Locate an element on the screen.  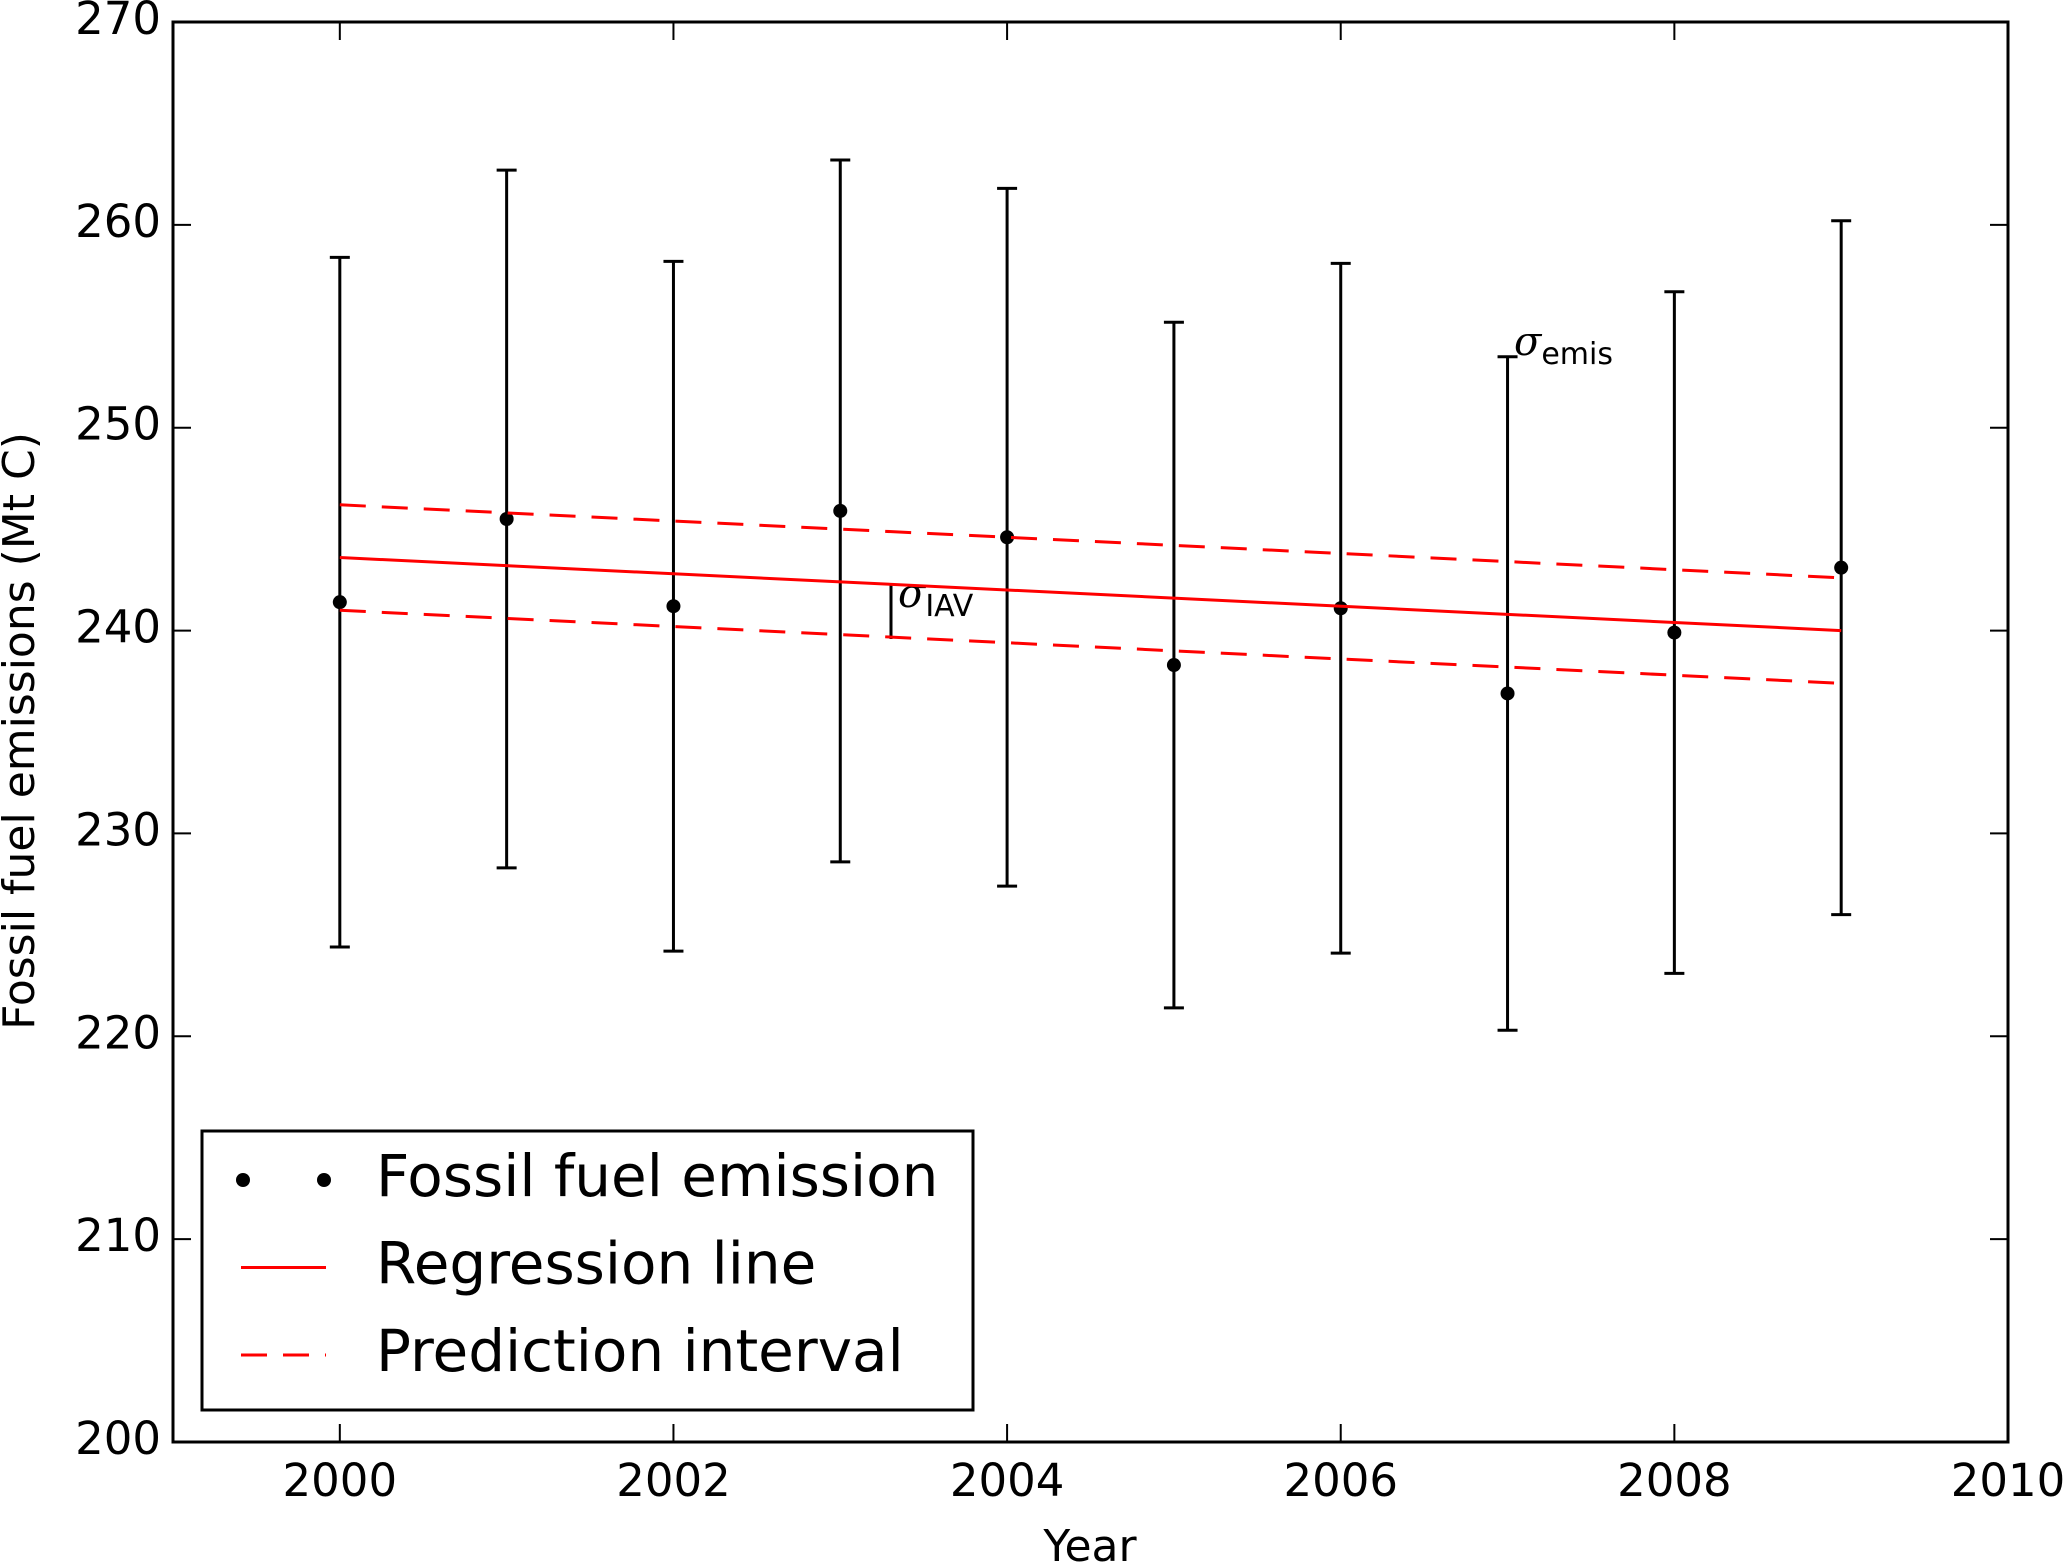
x-axis-label: Year is located at coordinates (1089, 1544).